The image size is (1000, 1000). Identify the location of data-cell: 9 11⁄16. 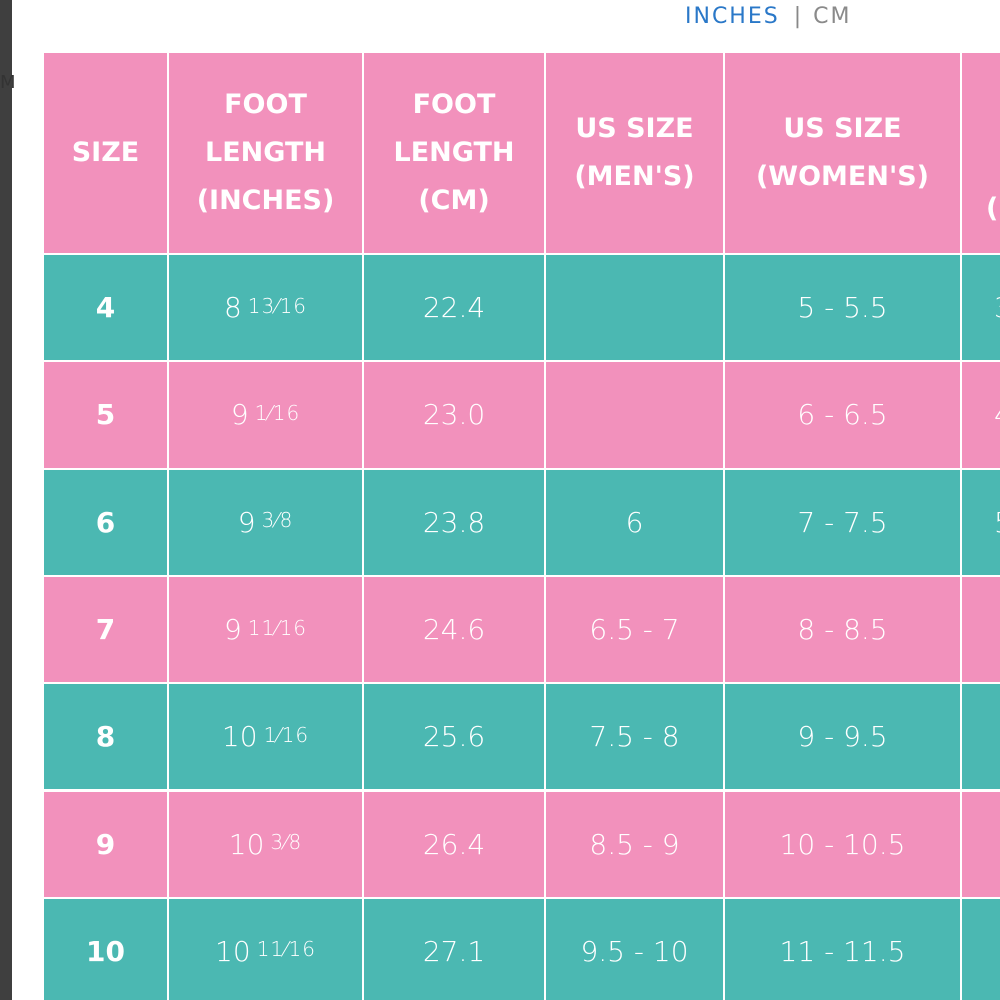
(265, 629).